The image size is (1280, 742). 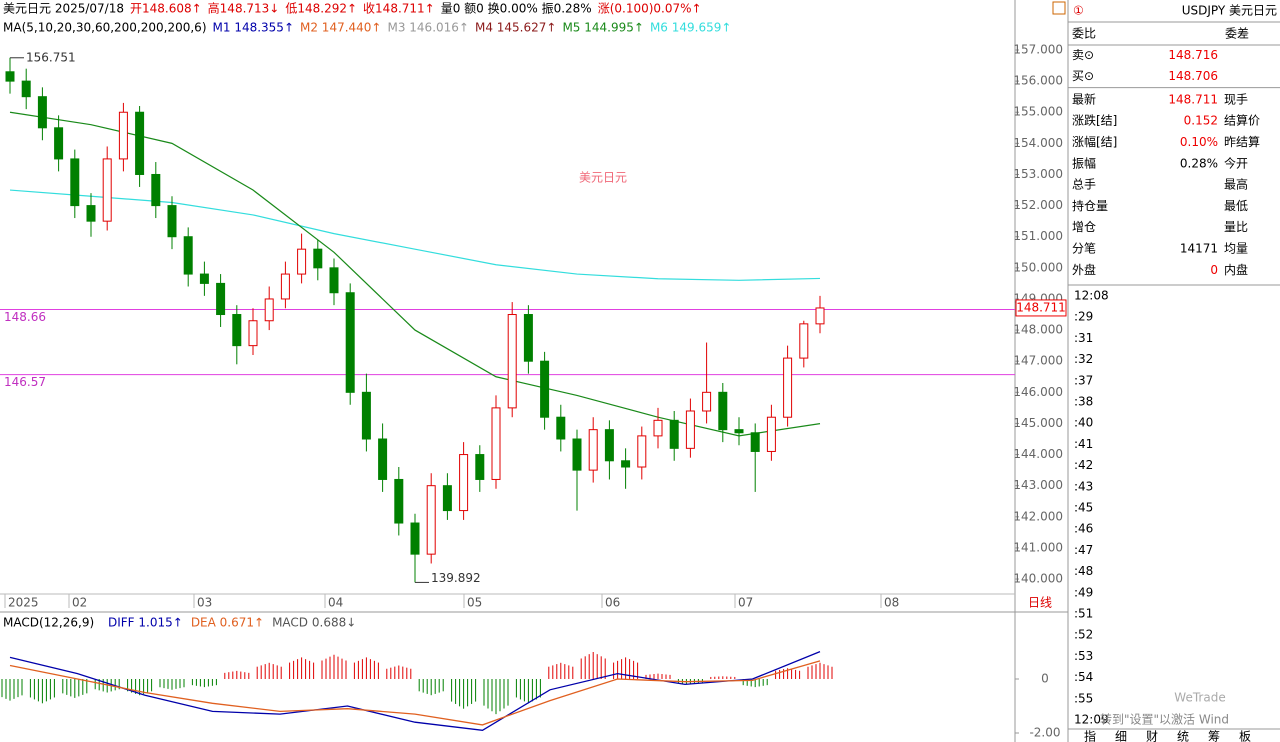 I want to click on y-tick-label: 0, so click(x=1045, y=679).